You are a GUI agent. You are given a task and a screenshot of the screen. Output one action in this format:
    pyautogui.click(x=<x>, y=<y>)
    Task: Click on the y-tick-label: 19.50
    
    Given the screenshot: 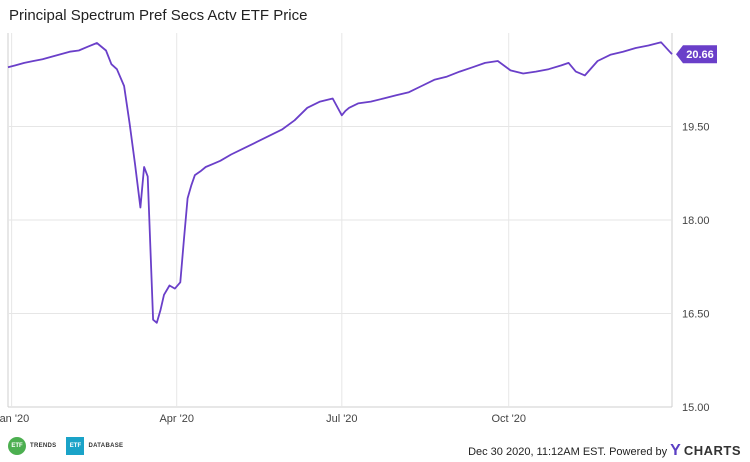 What is the action you would take?
    pyautogui.click(x=696, y=128)
    